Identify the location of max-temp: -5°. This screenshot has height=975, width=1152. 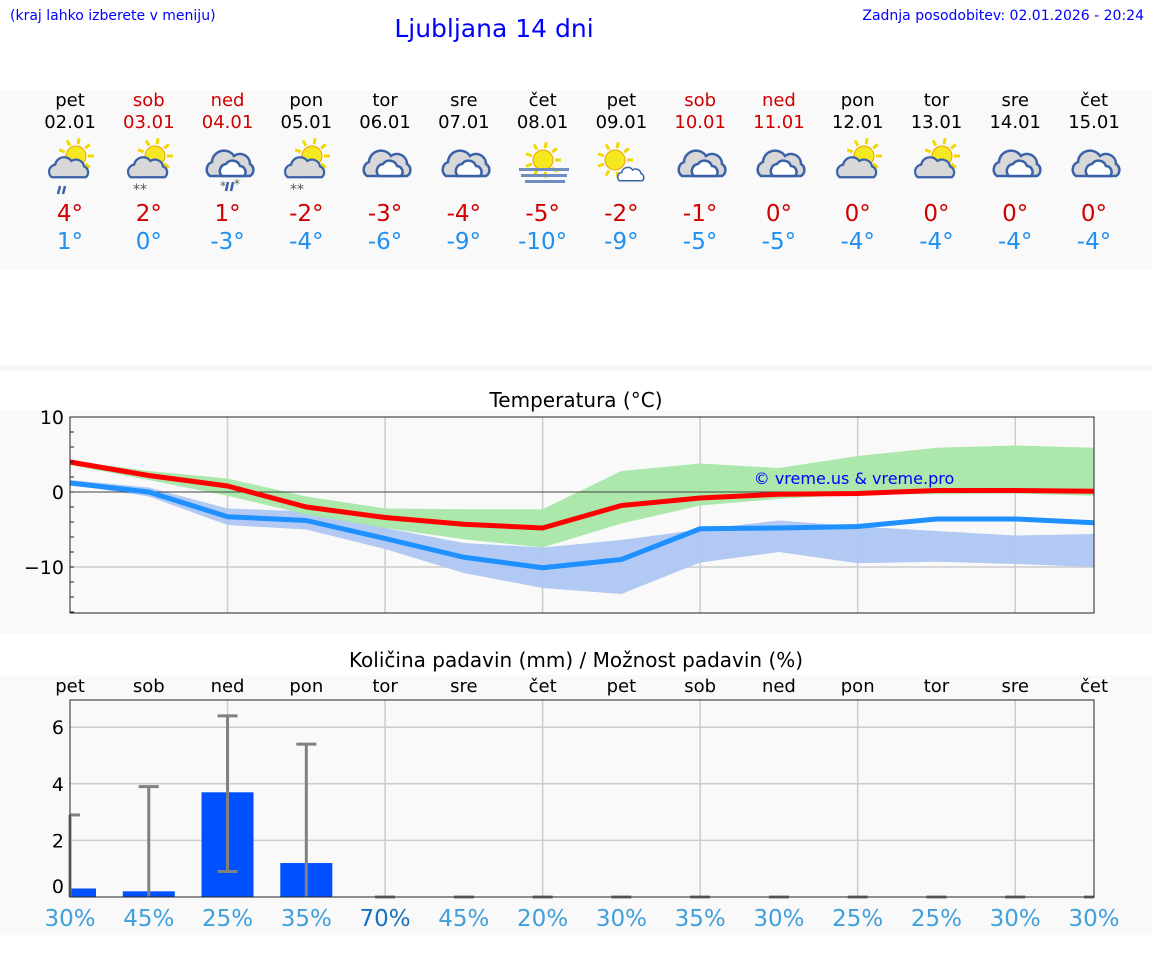
(542, 214).